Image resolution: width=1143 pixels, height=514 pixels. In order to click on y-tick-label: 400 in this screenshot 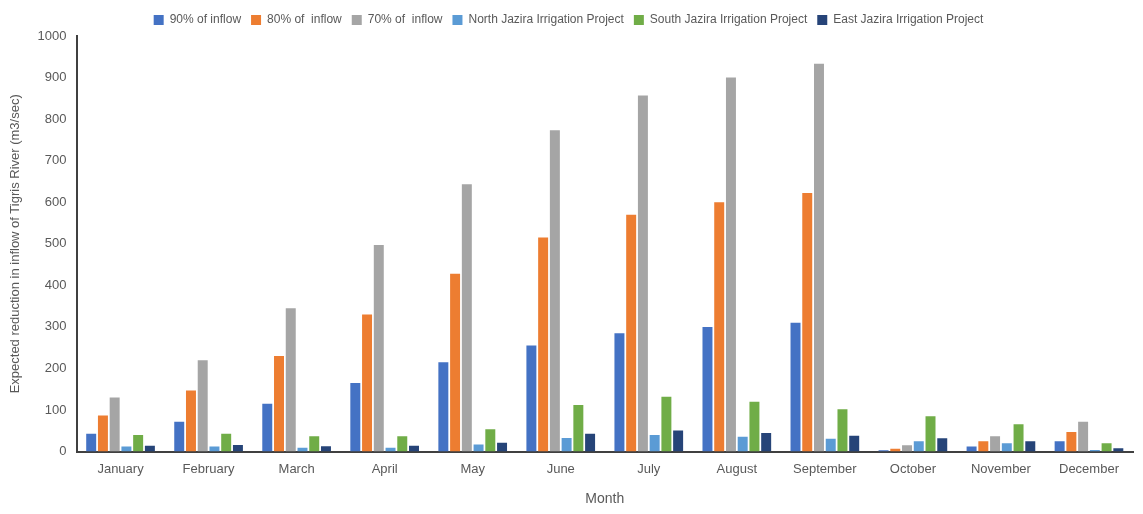, I will do `click(55, 284)`.